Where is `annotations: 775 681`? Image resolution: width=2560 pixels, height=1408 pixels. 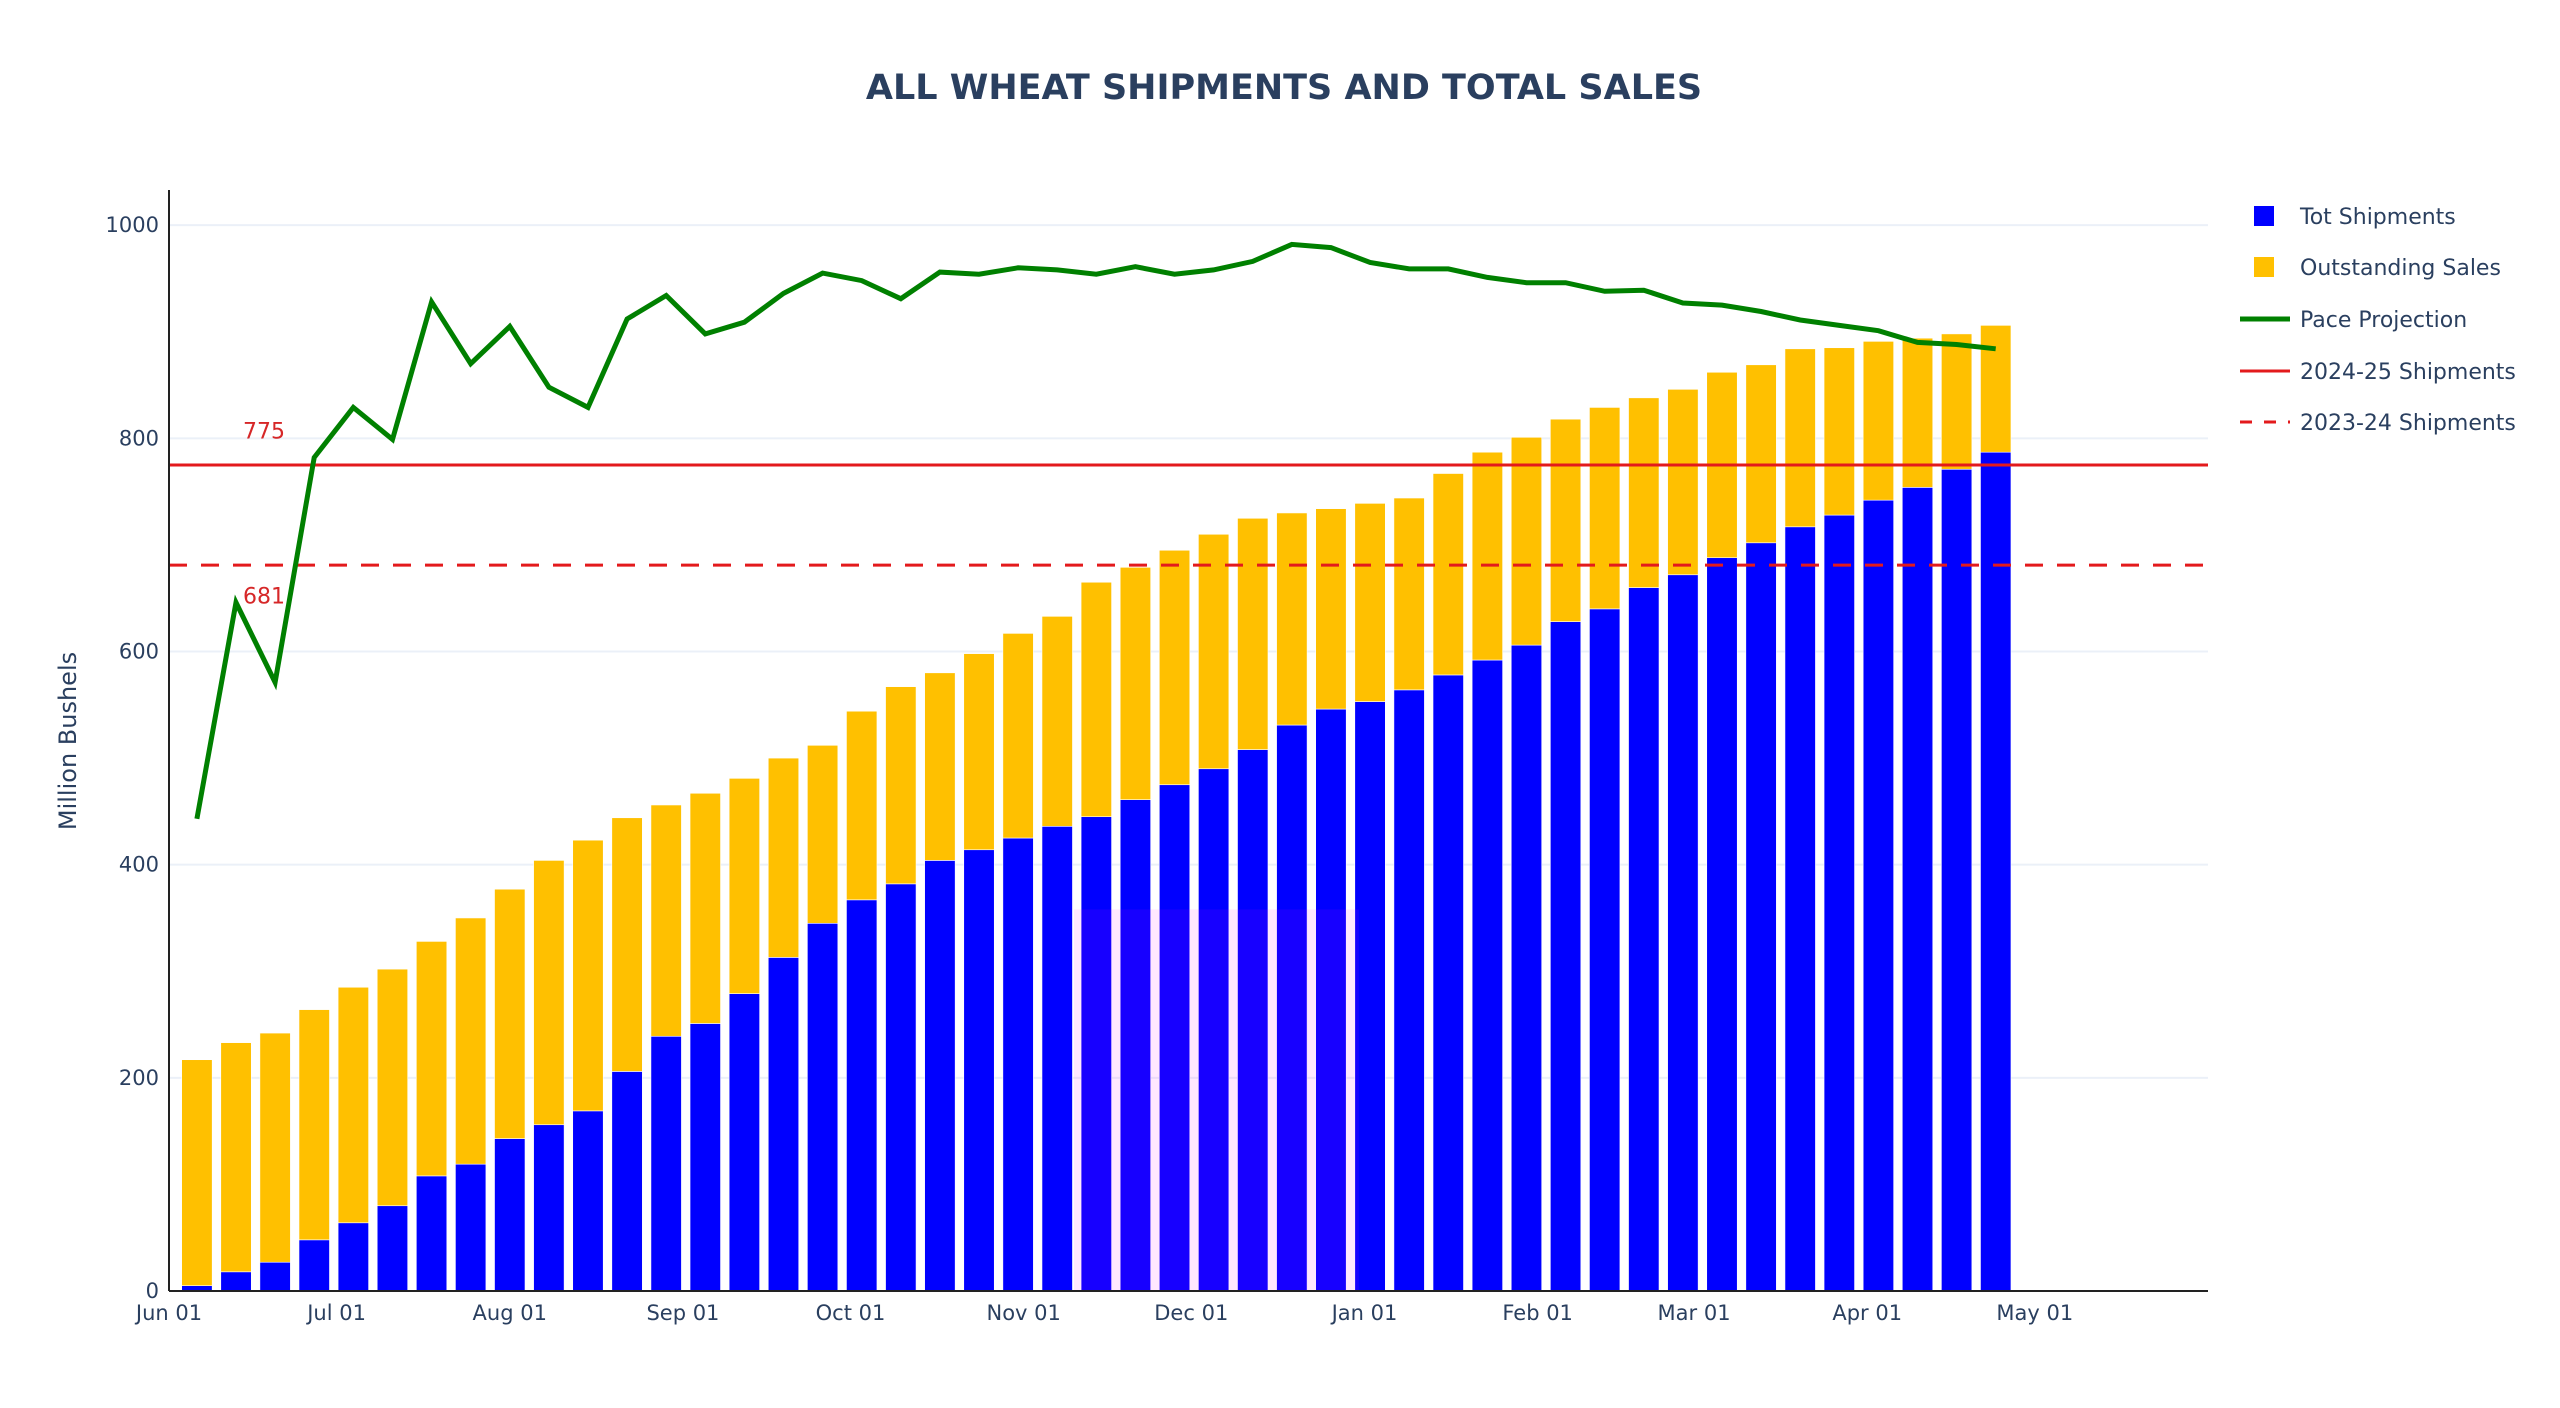
annotations: 775 681 is located at coordinates (264, 514).